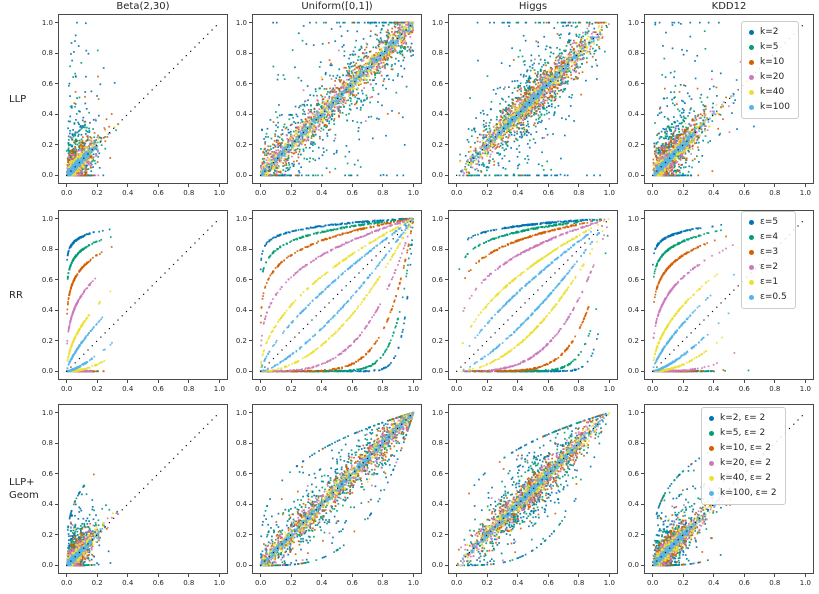  I want to click on y-tick-label: 0.2, so click(437, 340).